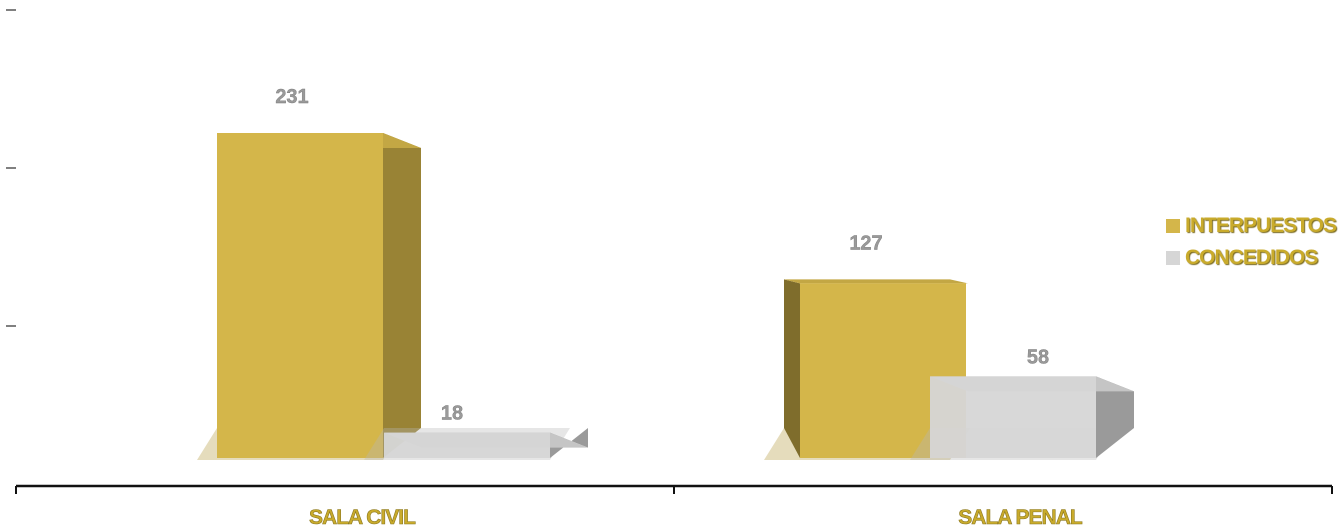  What do you see at coordinates (1020, 517) in the screenshot?
I see `category-label-sala-penal: SALA PENAL` at bounding box center [1020, 517].